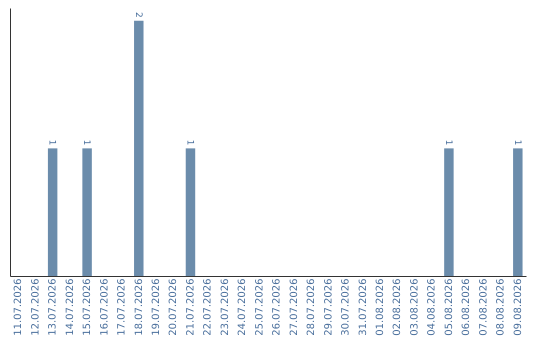 The width and height of the screenshot is (540, 340). Describe the element at coordinates (277, 307) in the screenshot. I see `x-tick-label: 26.07.2026` at that location.